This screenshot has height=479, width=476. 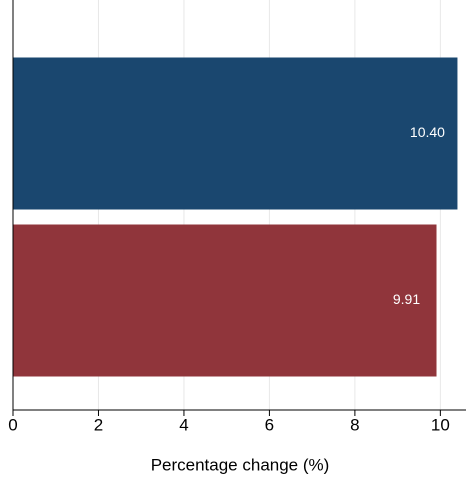 What do you see at coordinates (406, 299) in the screenshot?
I see `bar-label: 9.91` at bounding box center [406, 299].